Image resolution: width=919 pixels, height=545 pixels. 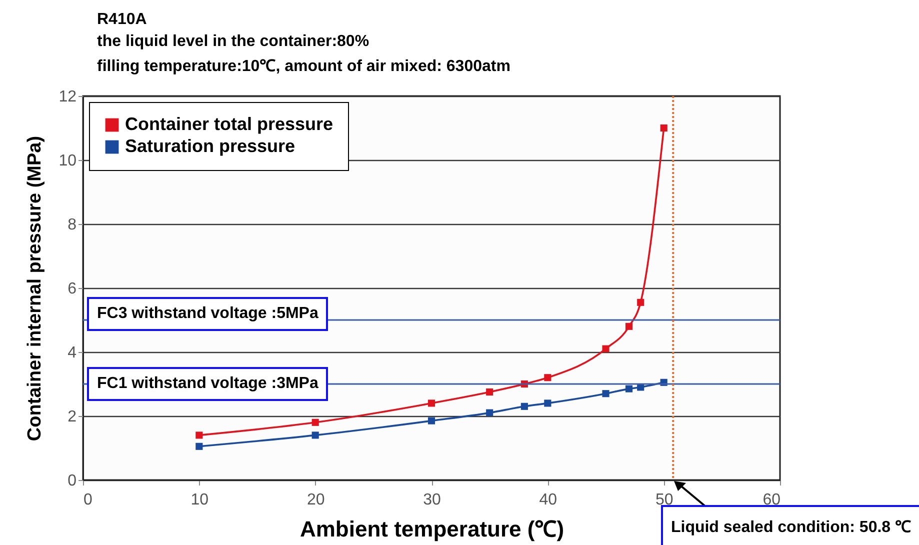 I want to click on x-axis-title: Ambient temperature (℃), so click(x=432, y=529).